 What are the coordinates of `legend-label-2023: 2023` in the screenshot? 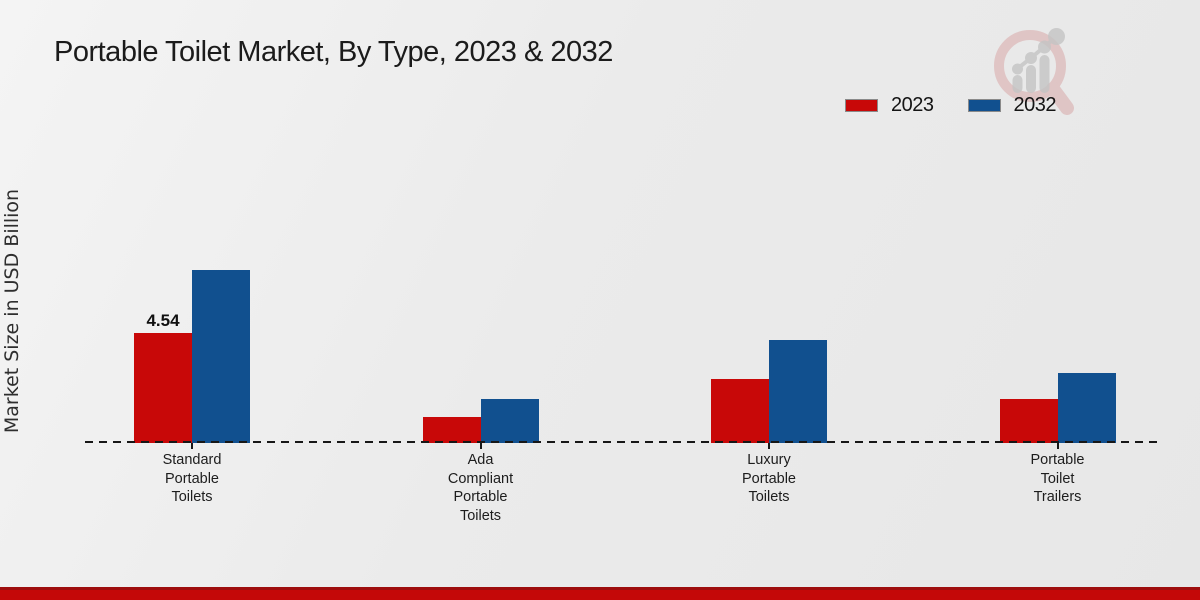 It's located at (912, 105).